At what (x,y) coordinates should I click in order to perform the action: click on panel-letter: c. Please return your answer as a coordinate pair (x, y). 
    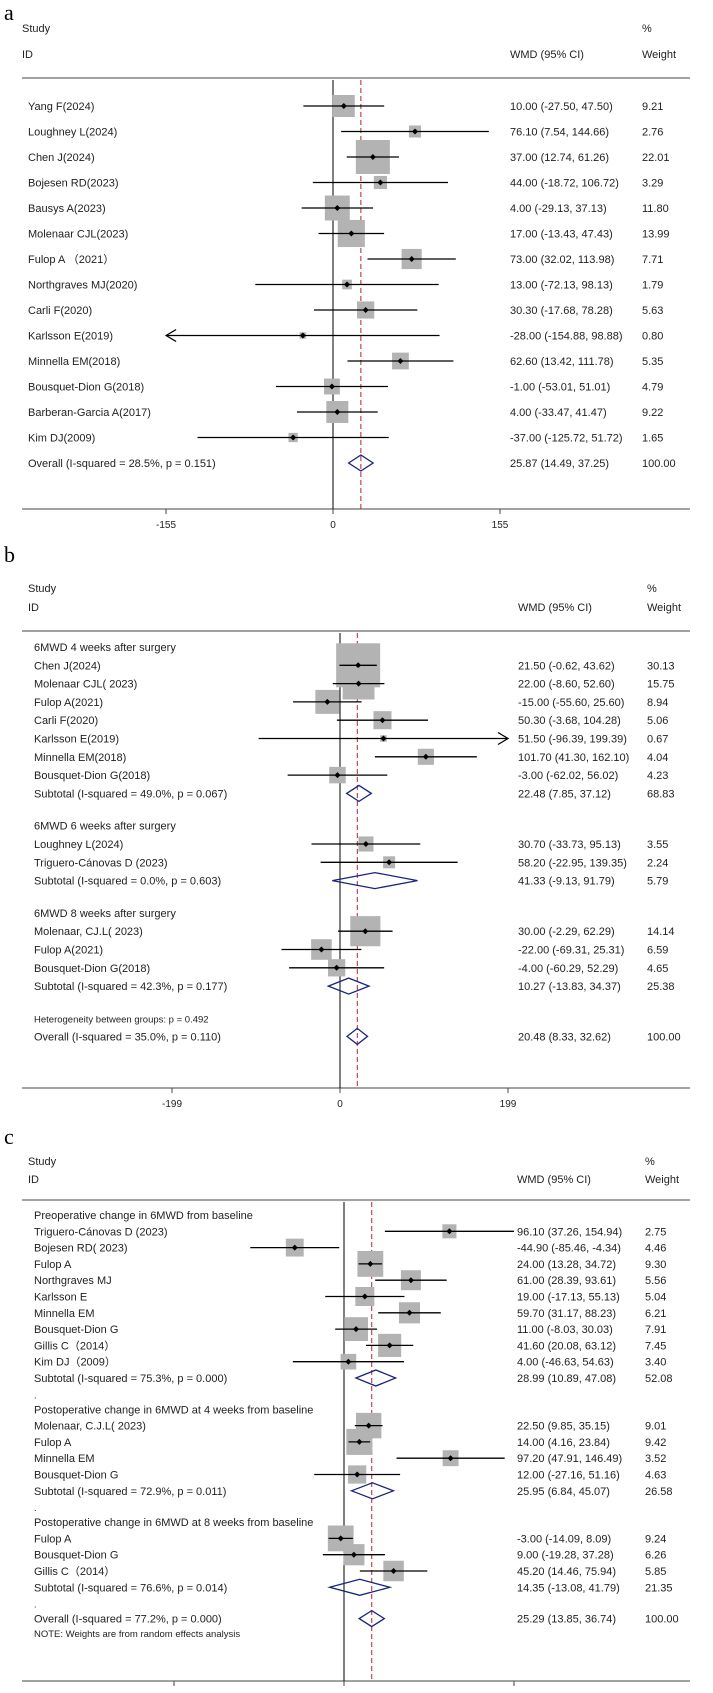
    Looking at the image, I should click on (9, 1136).